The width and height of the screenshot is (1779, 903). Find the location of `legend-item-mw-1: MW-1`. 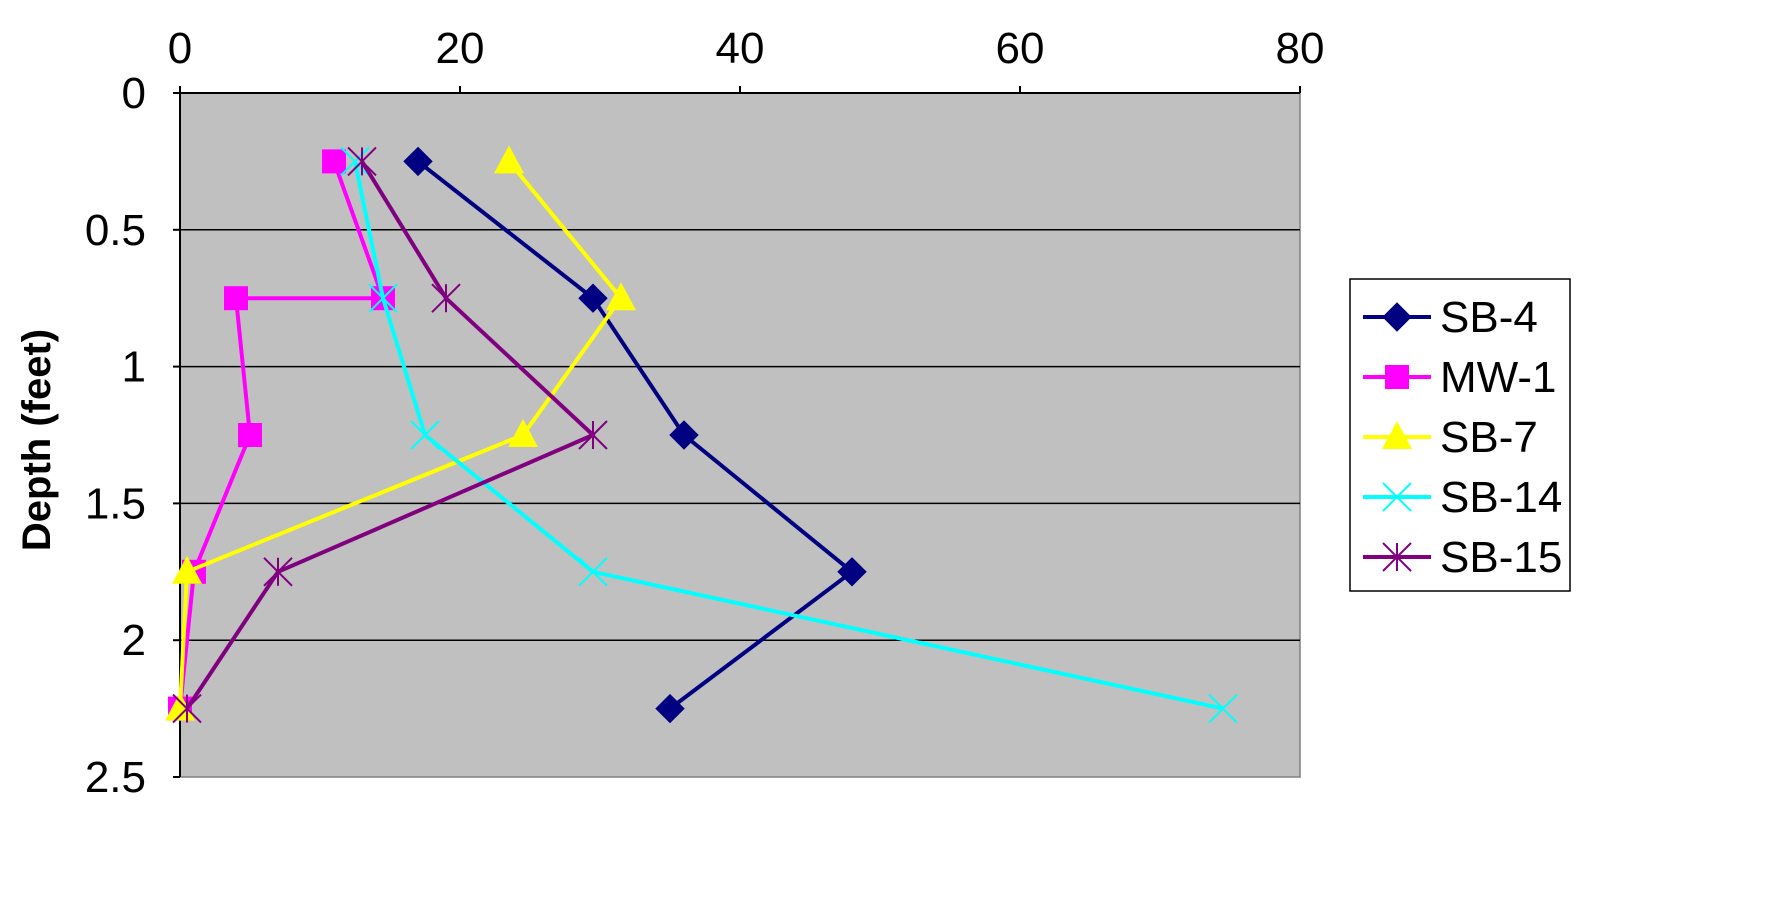

legend-item-mw-1: MW-1 is located at coordinates (1460, 377).